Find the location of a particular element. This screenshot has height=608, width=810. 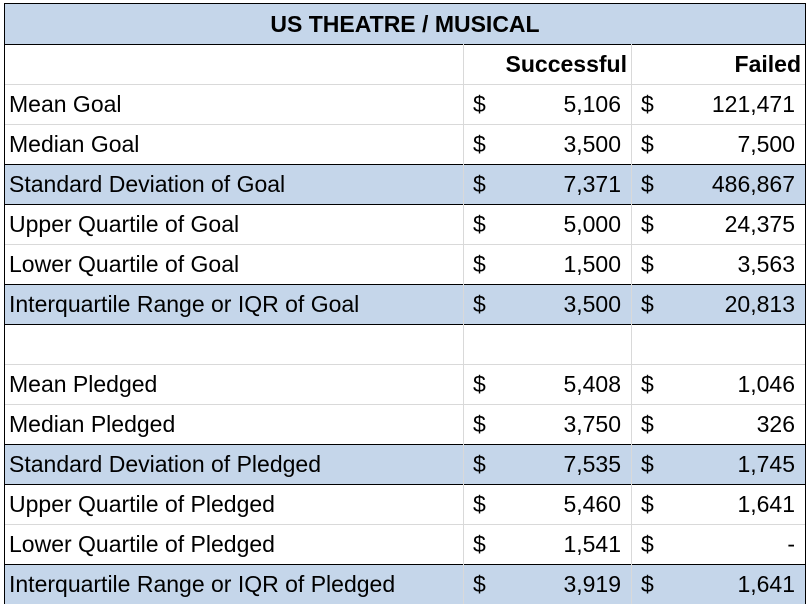

title-row: US THEATRE / MUSICAL is located at coordinates (405, 24).